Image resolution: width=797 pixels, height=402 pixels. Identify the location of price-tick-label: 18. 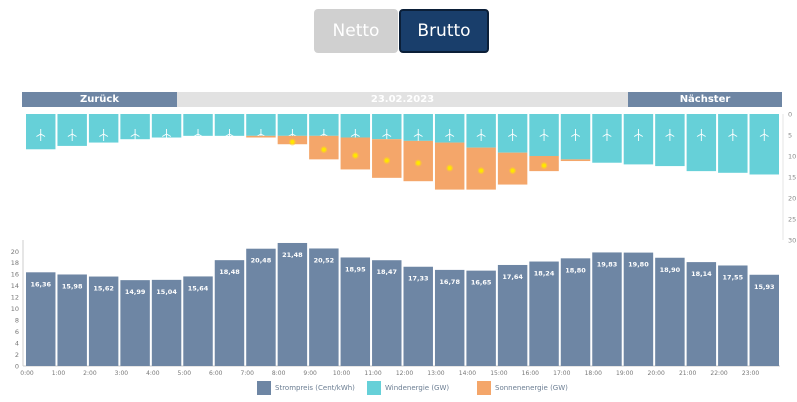
(15, 263).